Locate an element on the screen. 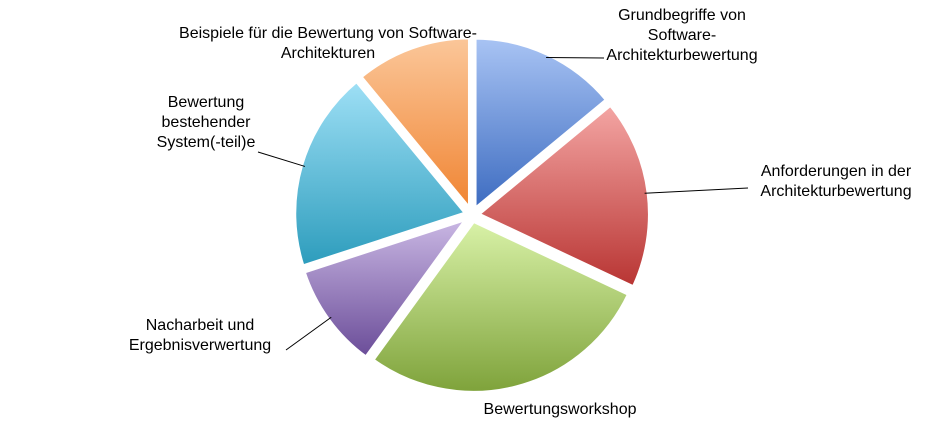  slice-label-line: Nacharbeit und is located at coordinates (200, 325).